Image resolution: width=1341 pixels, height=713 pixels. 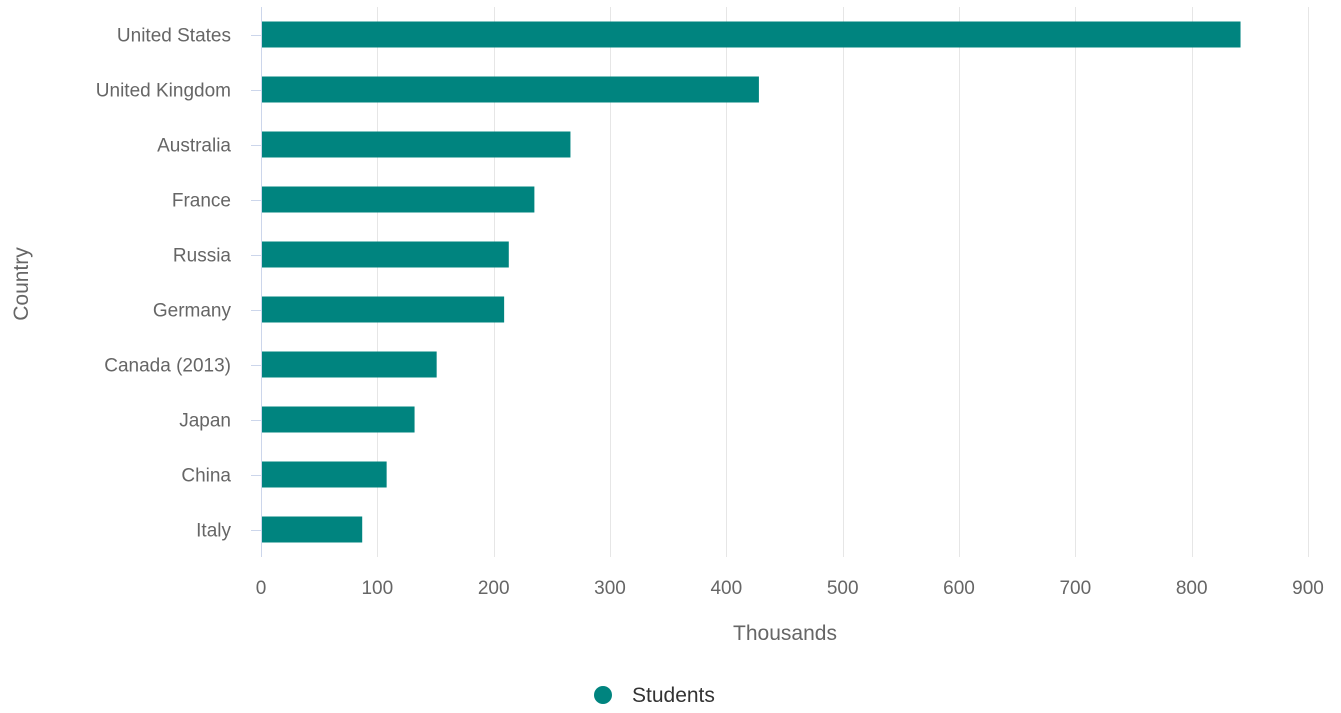 What do you see at coordinates (843, 588) in the screenshot?
I see `x-tick-label: 500` at bounding box center [843, 588].